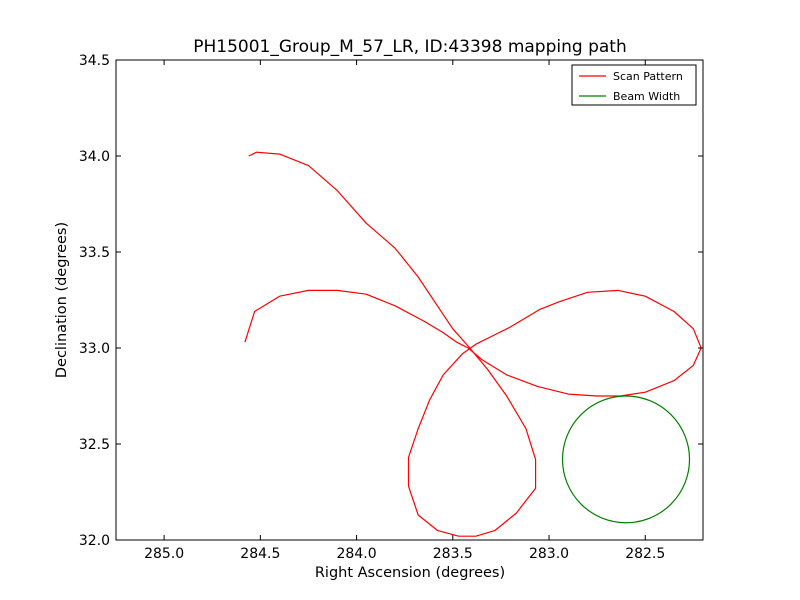  I want to click on legend: Scan Pattern Beam Width, so click(634, 85).